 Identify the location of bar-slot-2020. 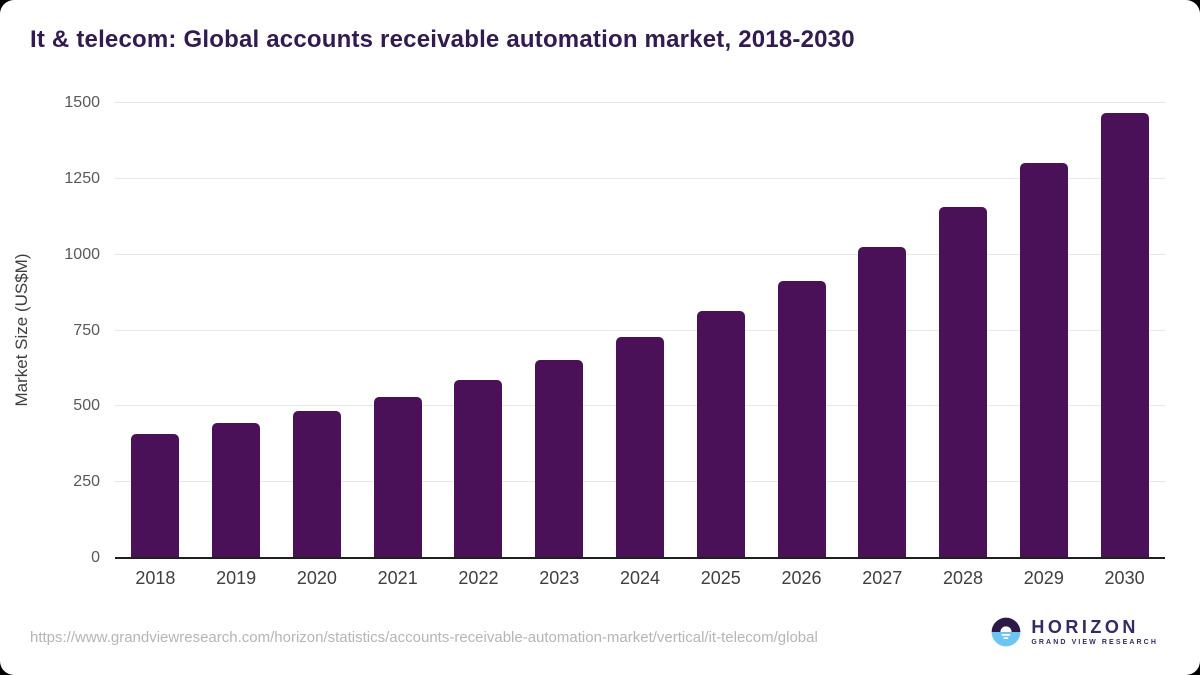
(317, 330).